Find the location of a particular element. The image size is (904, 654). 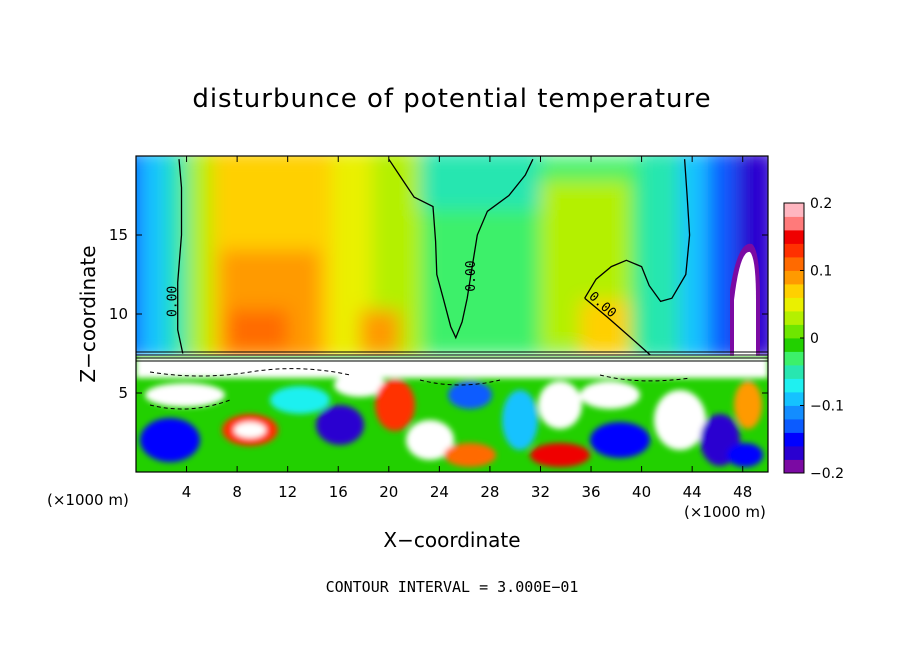

x-tick-label: 28 is located at coordinates (489, 492).